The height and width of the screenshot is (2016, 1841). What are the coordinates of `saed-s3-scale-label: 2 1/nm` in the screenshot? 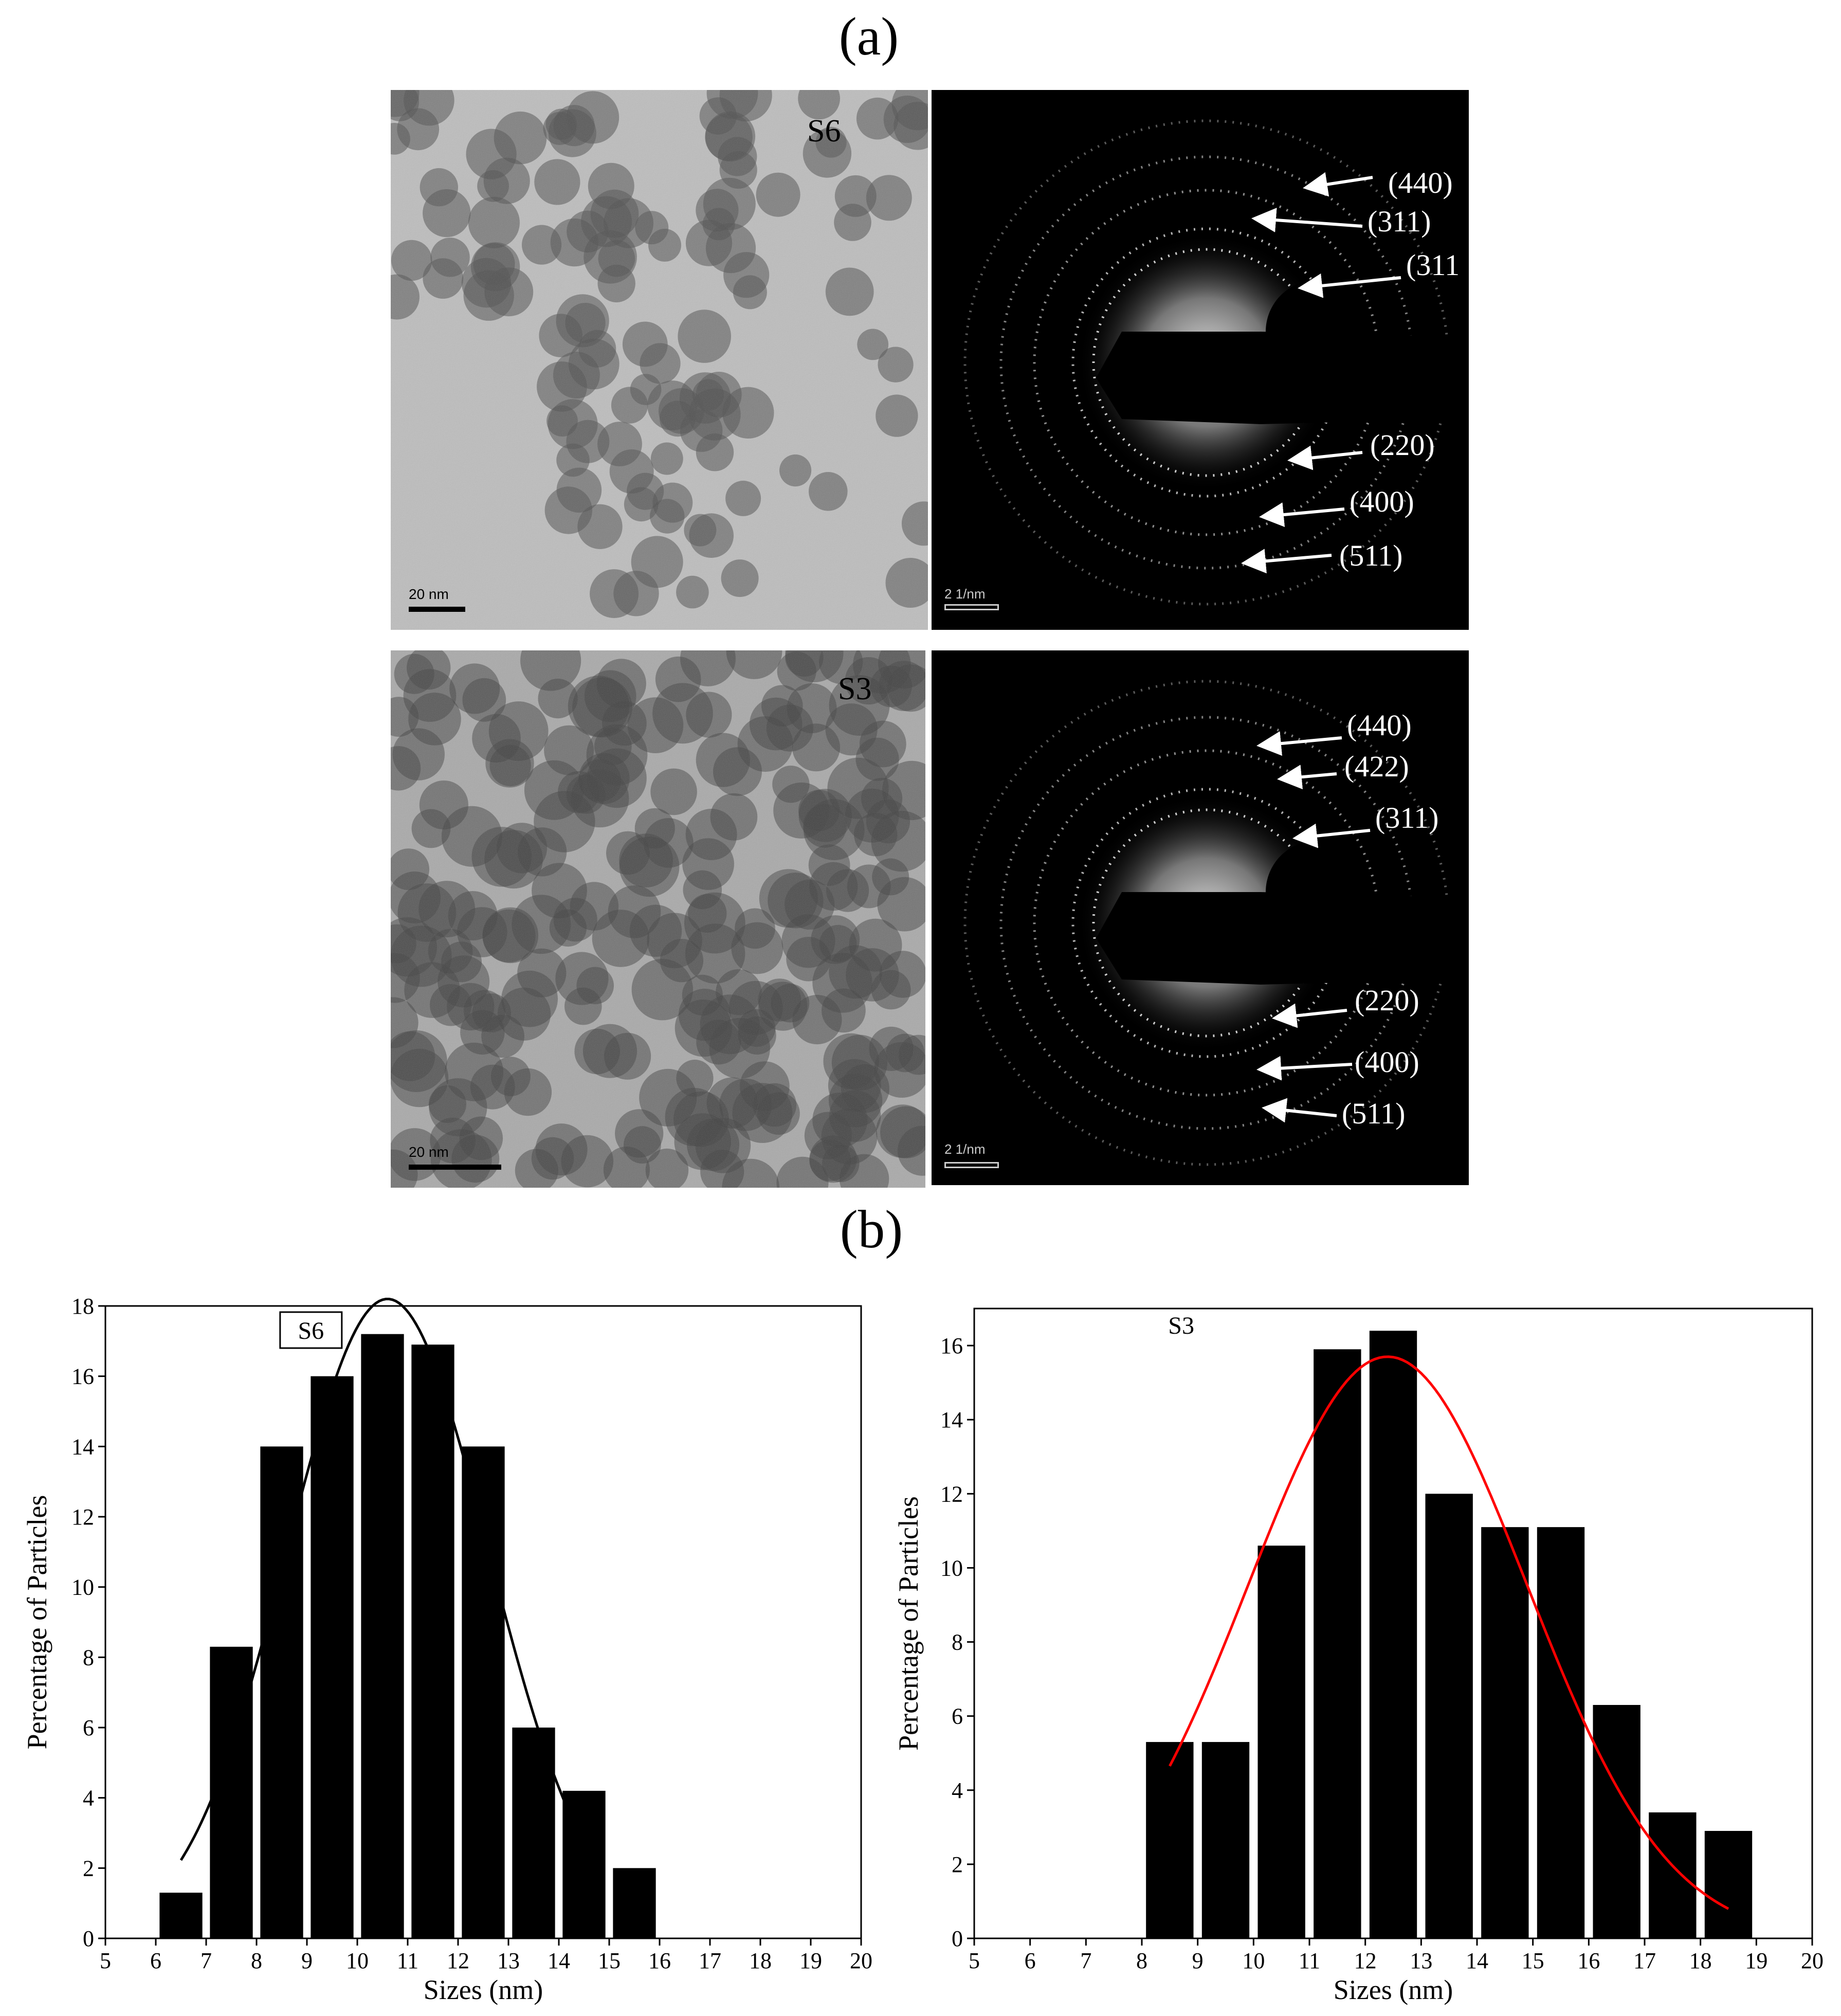 It's located at (965, 1149).